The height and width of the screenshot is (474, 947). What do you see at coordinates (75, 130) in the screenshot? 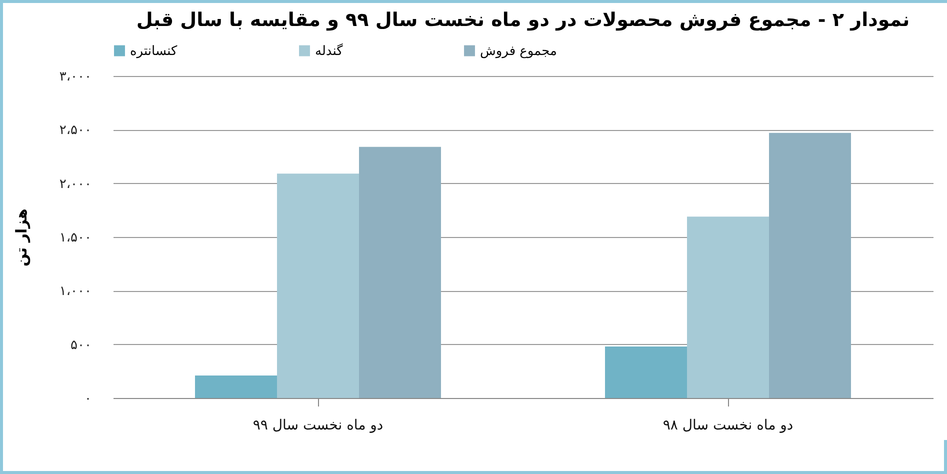
I see `y-tick-label: ۲،۵۰۰` at bounding box center [75, 130].